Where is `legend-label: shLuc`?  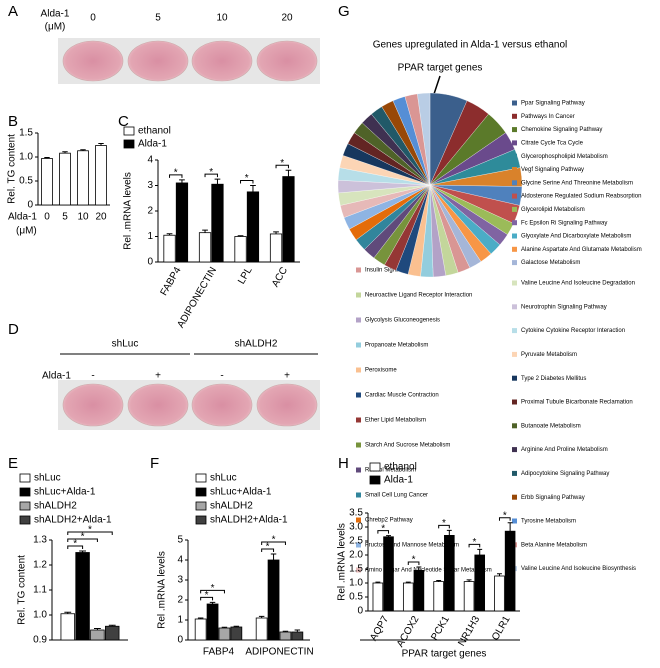 legend-label: shLuc is located at coordinates (47, 478).